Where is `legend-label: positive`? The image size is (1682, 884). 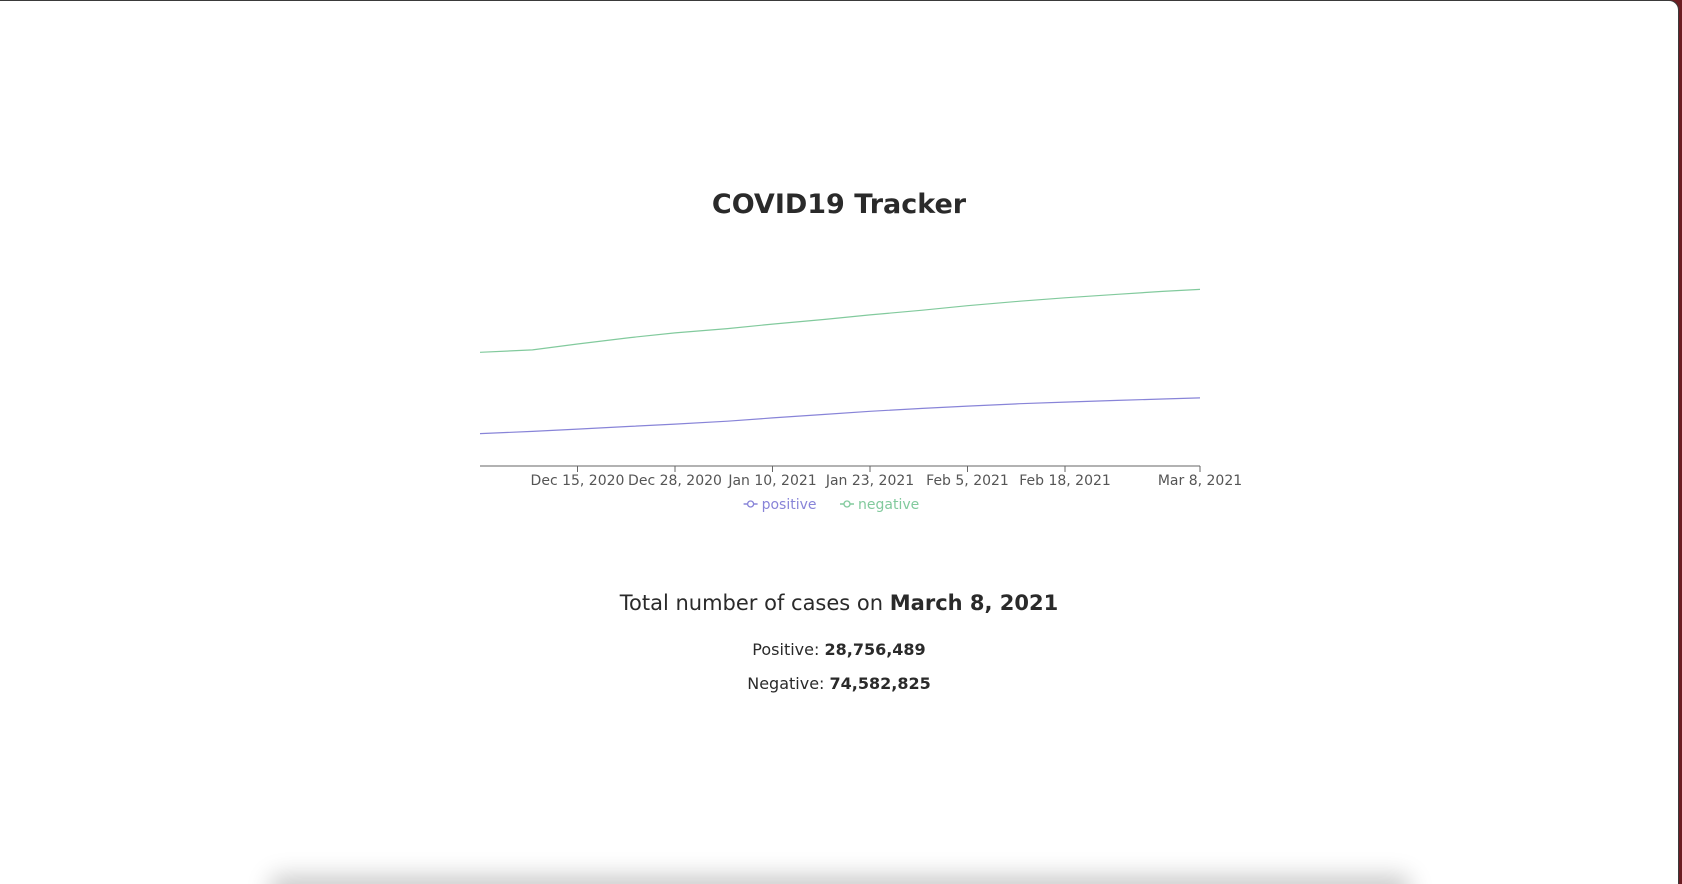 legend-label: positive is located at coordinates (789, 505).